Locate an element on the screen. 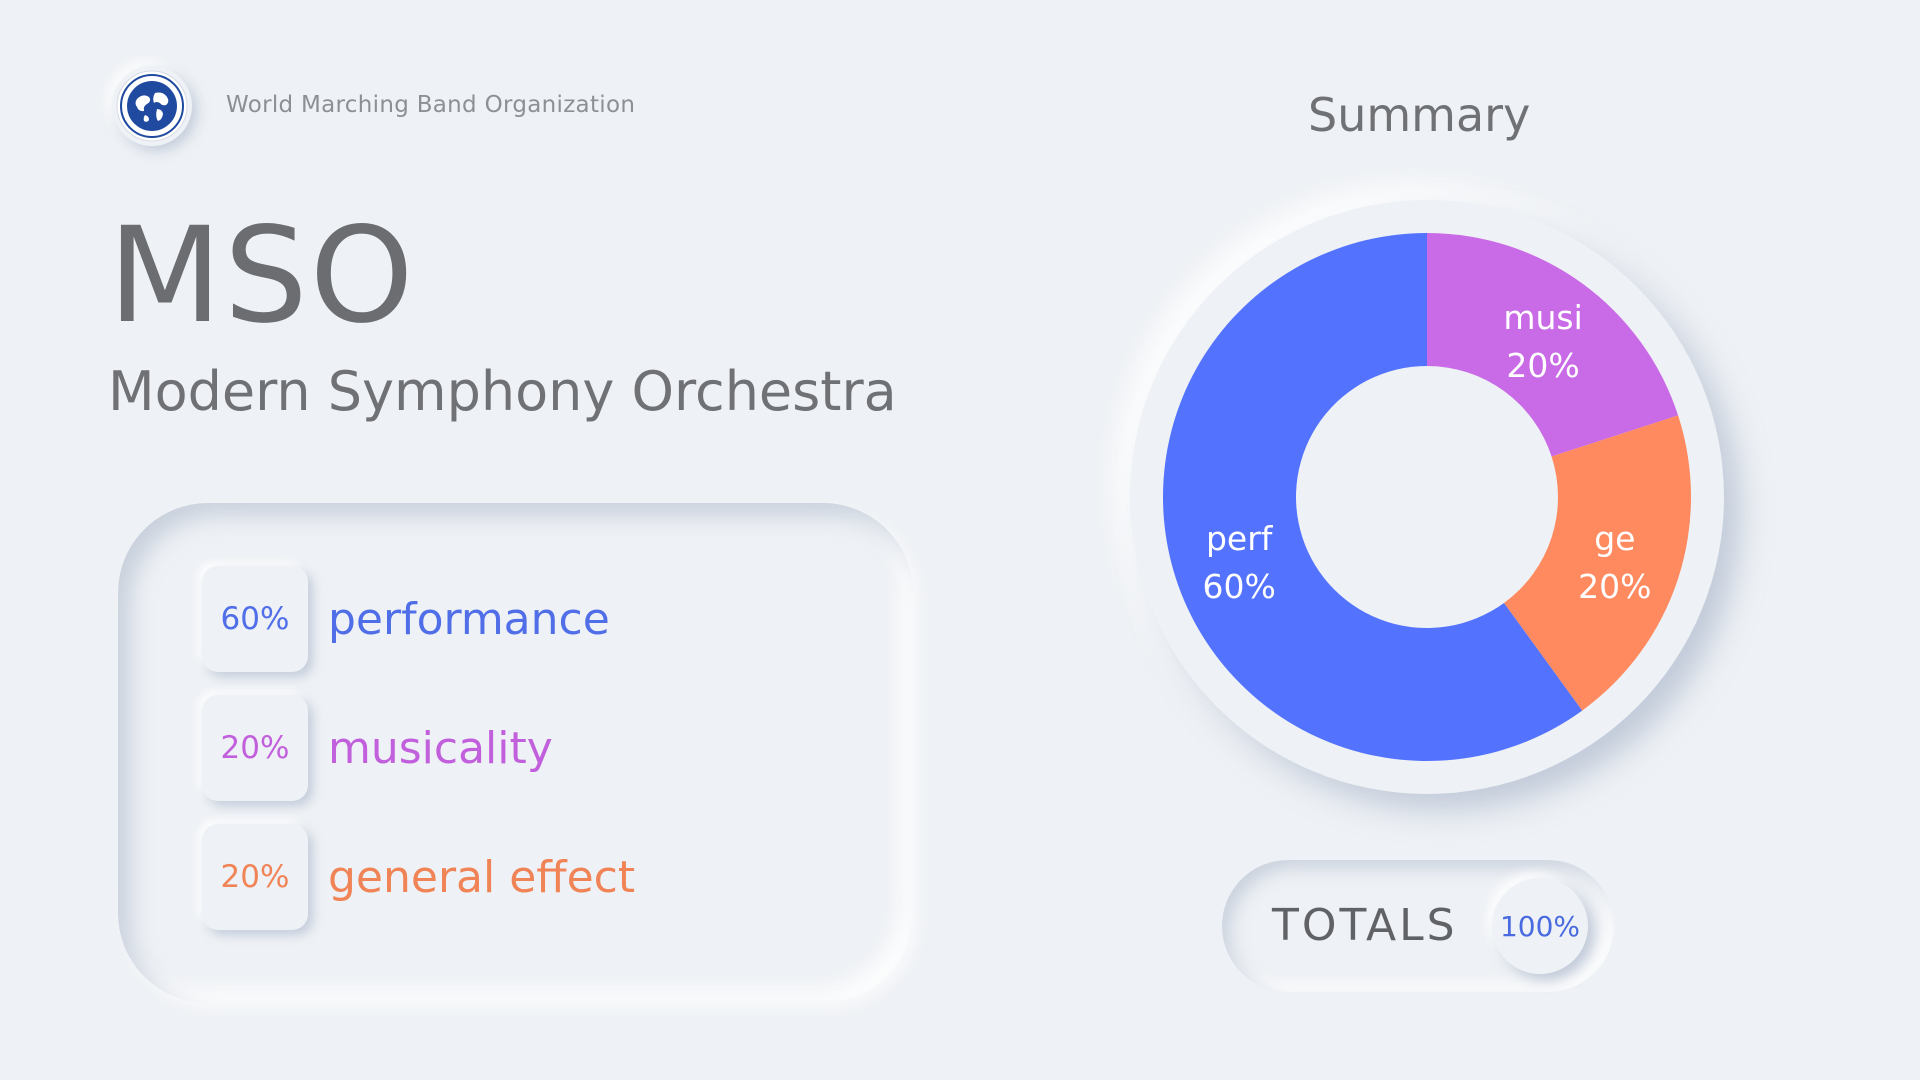 The width and height of the screenshot is (1920, 1080). page-title-acronym: MSO is located at coordinates (262, 276).